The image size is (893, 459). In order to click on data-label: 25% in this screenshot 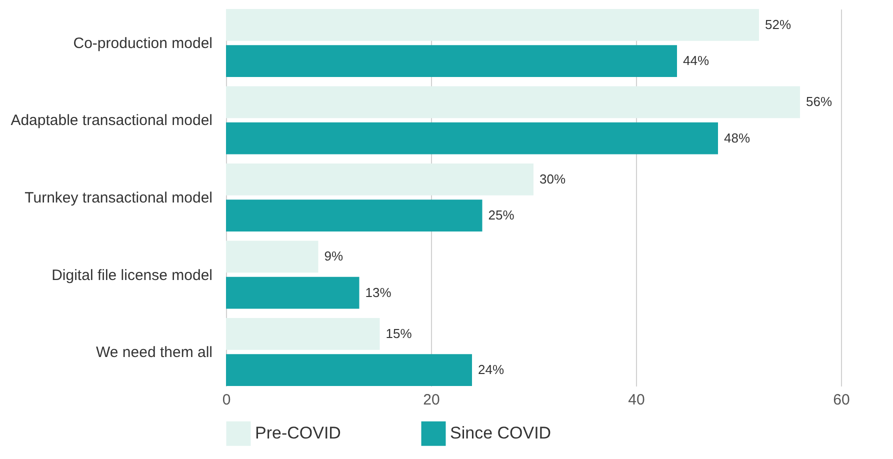, I will do `click(501, 215)`.